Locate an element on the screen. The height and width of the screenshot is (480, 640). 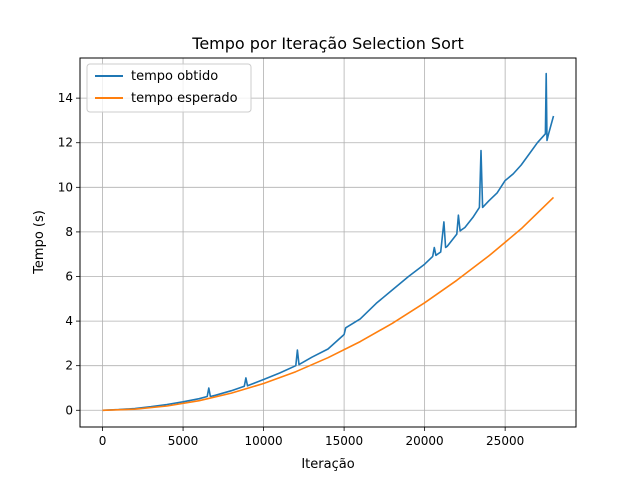
y-tick-label: 12 is located at coordinates (65, 143).